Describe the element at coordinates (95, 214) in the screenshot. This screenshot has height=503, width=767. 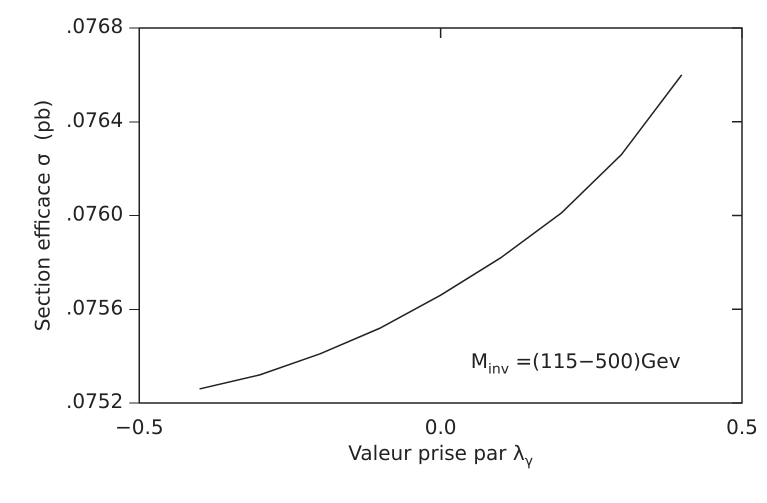
I see `y-tick-label: .0760` at that location.